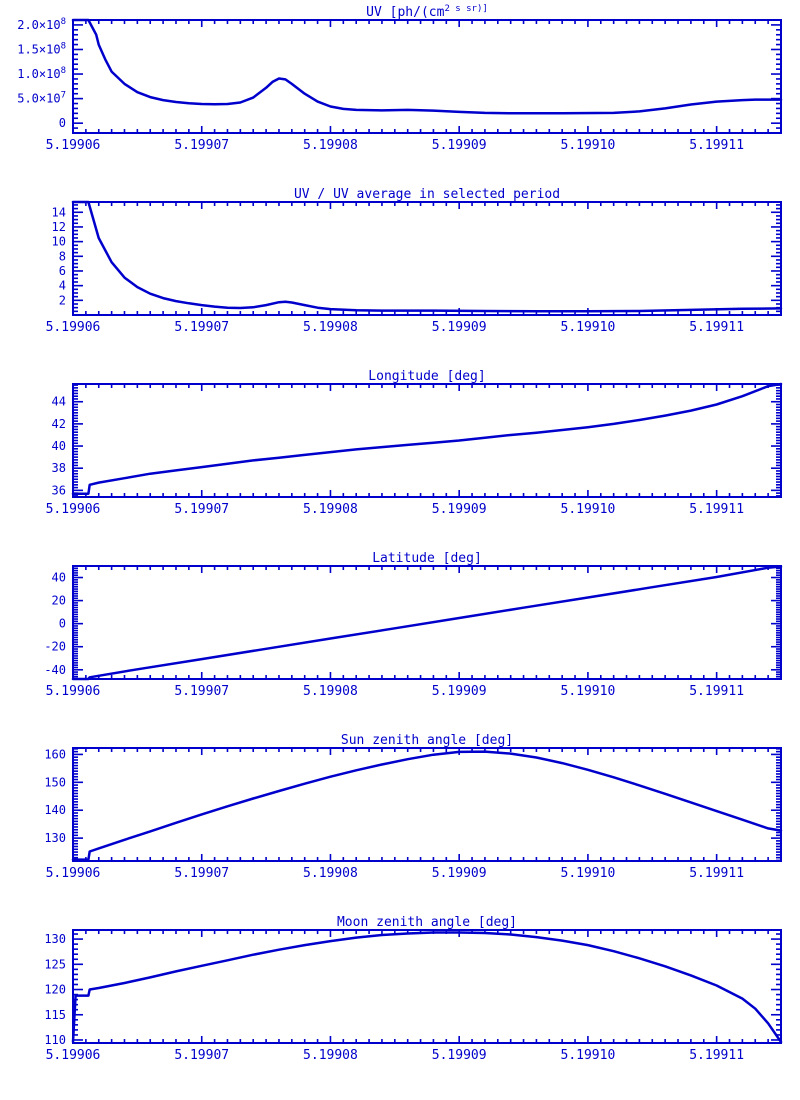 The width and height of the screenshot is (800, 1100). What do you see at coordinates (59, 402) in the screenshot?
I see `y-tick-label: 44` at bounding box center [59, 402].